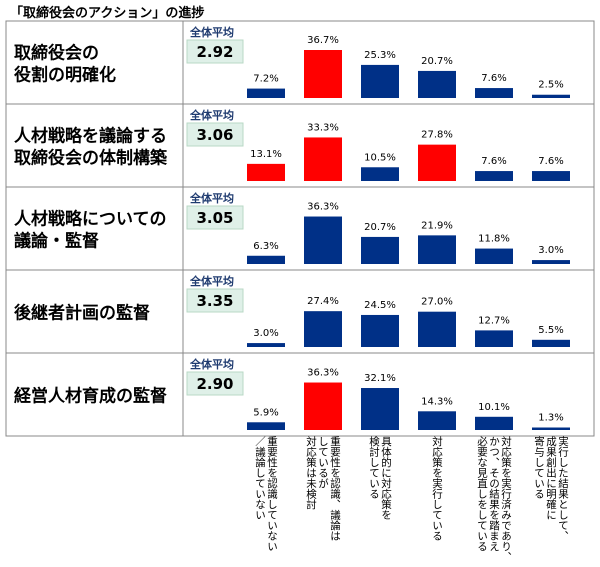  What do you see at coordinates (90, 396) in the screenshot?
I see `series-label: 経営人材育成の監督` at bounding box center [90, 396].